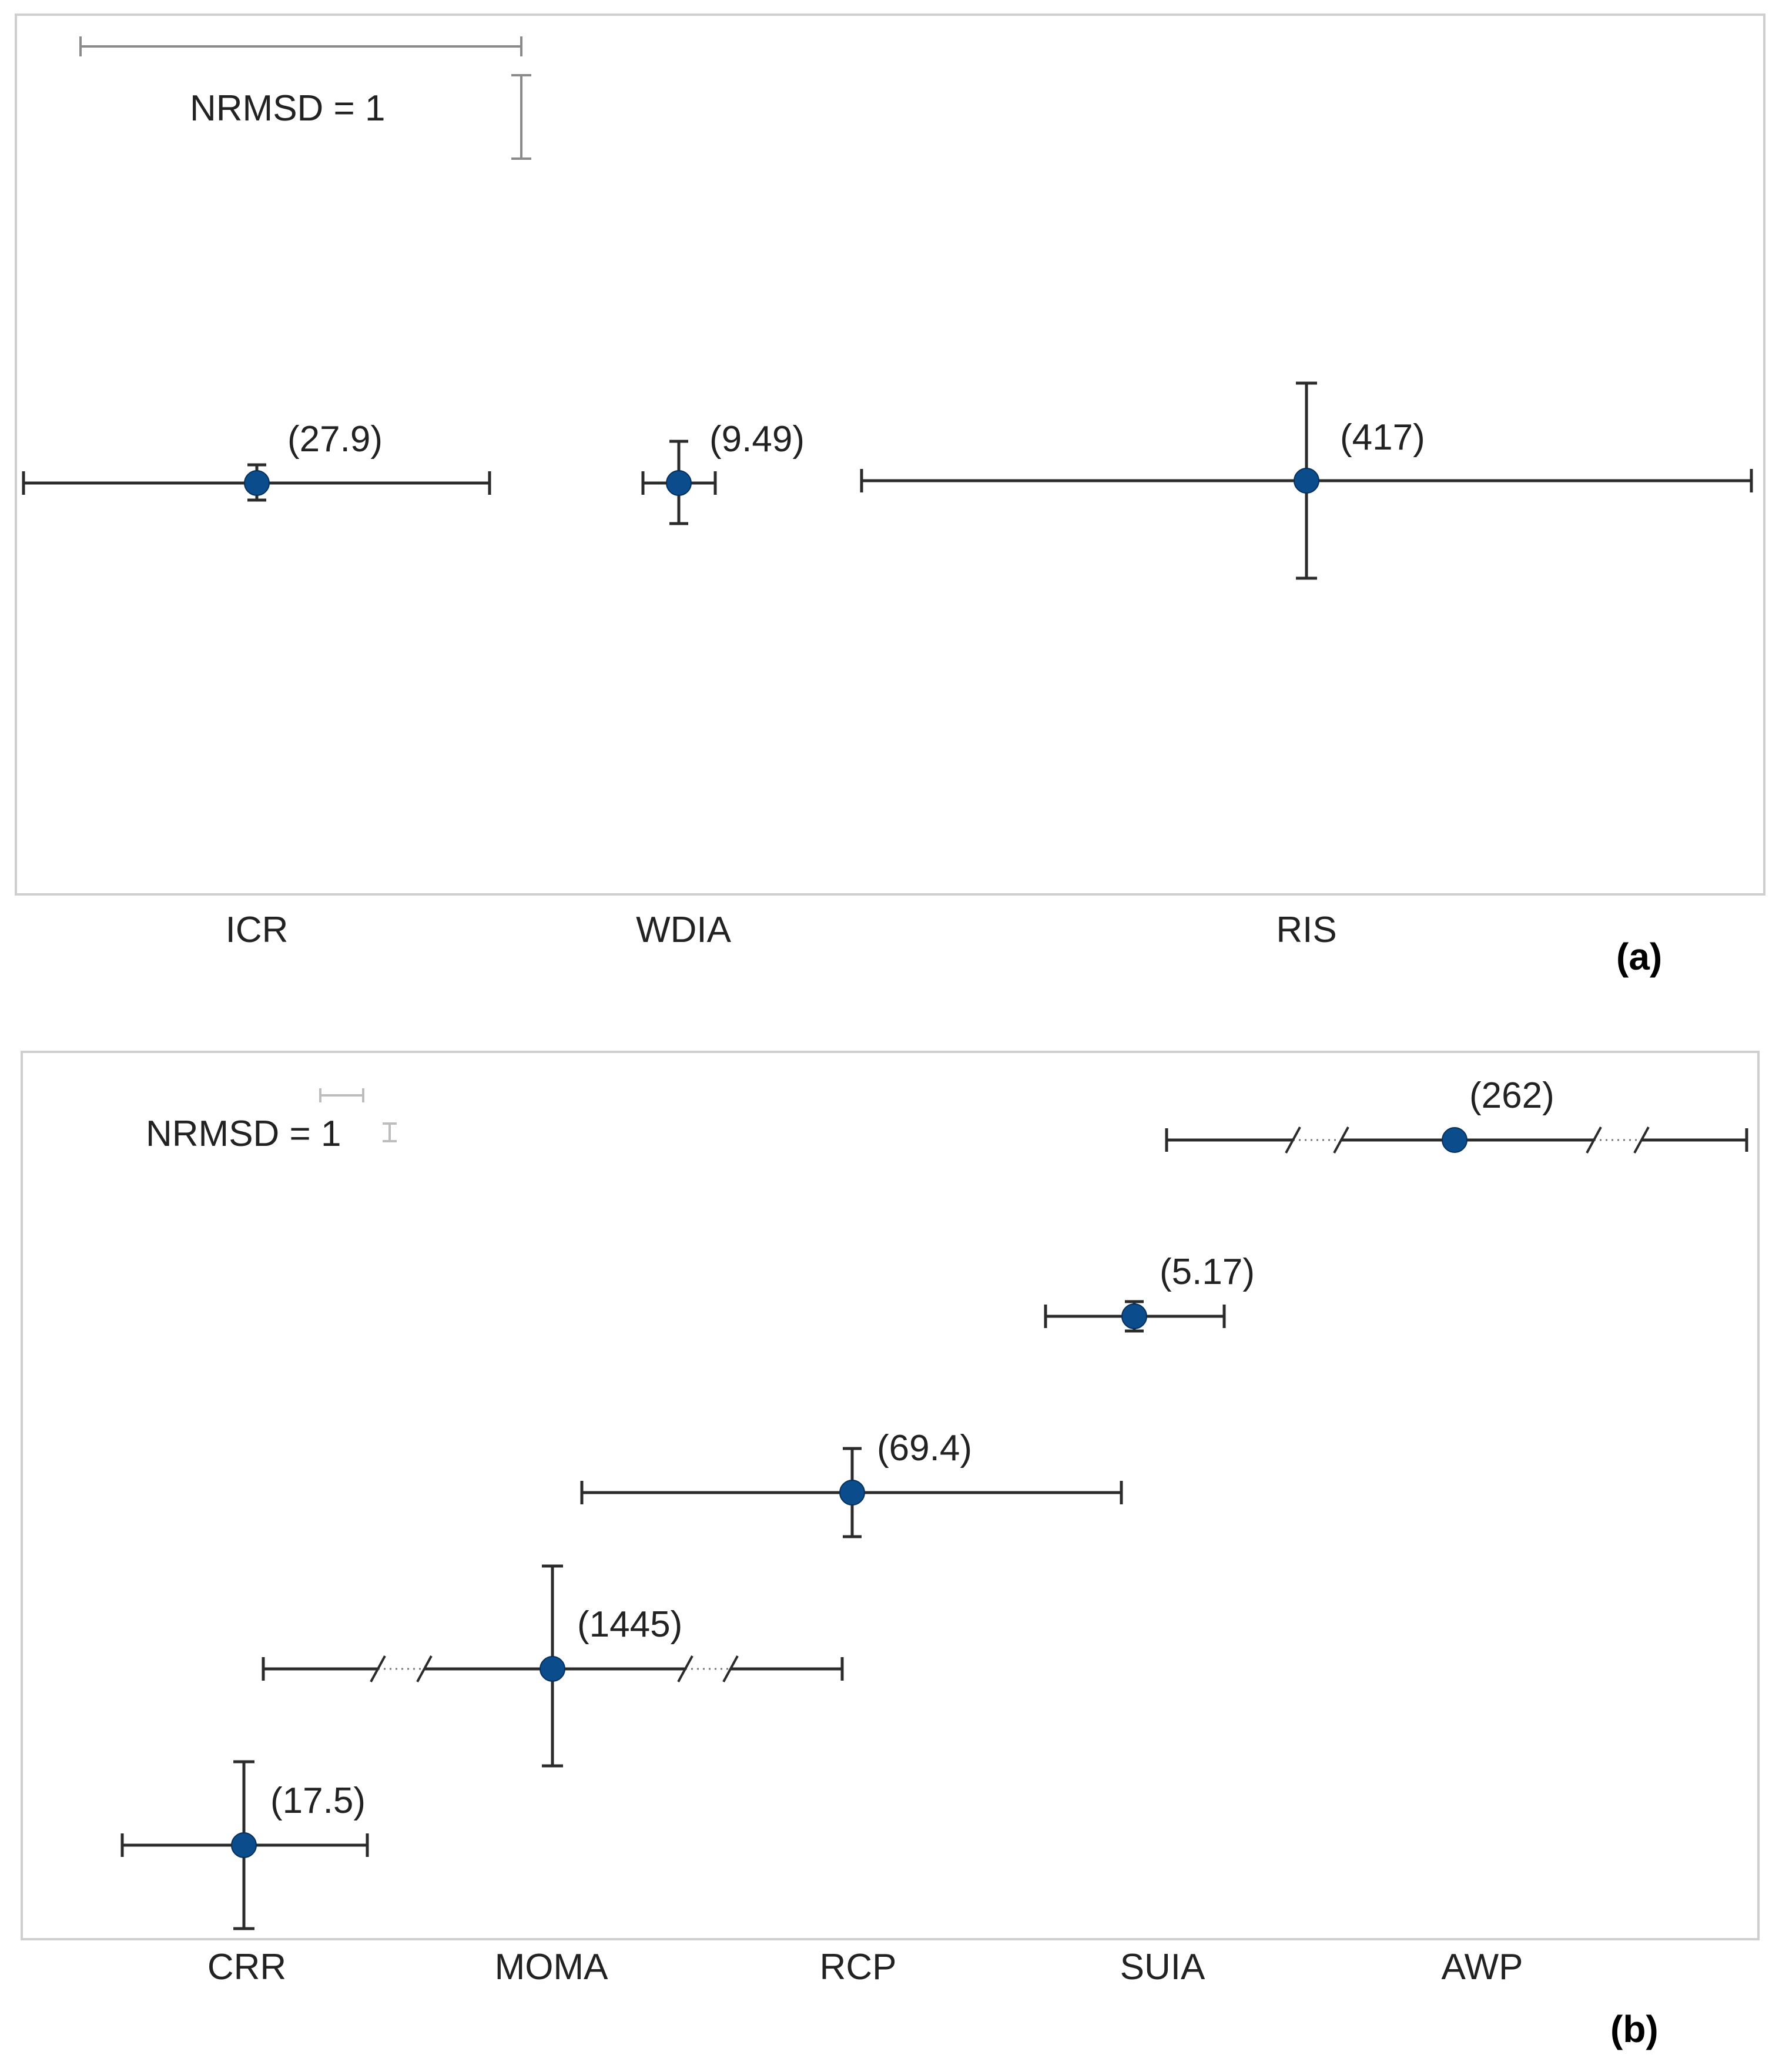  What do you see at coordinates (629, 1624) in the screenshot?
I see `point-label-moma: (1445)` at bounding box center [629, 1624].